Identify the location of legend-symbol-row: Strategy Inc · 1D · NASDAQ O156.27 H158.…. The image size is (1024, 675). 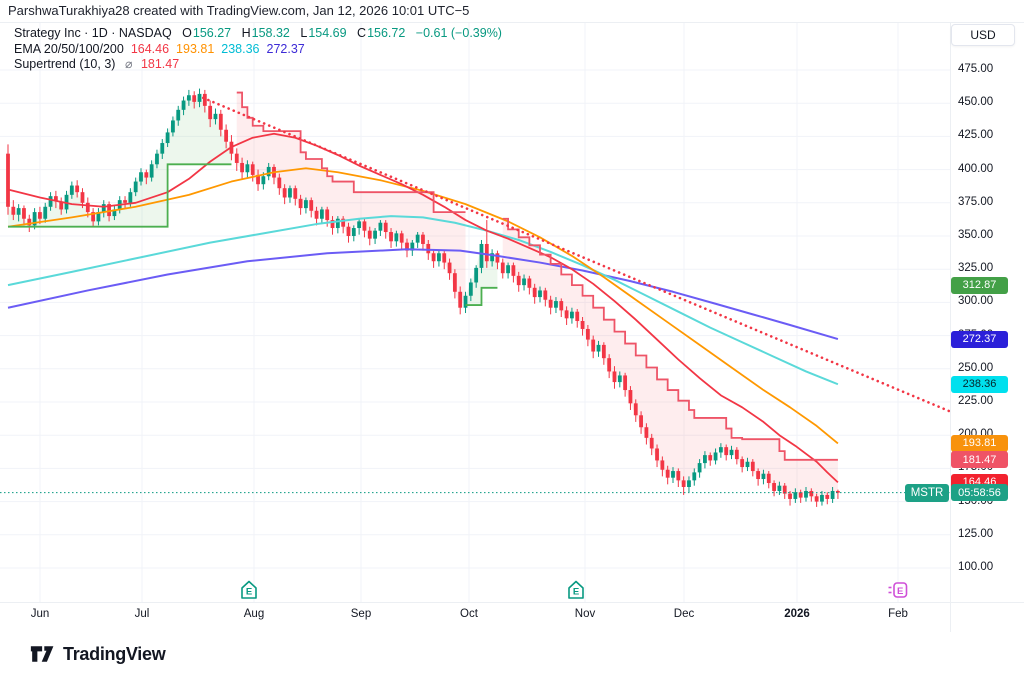
(258, 34).